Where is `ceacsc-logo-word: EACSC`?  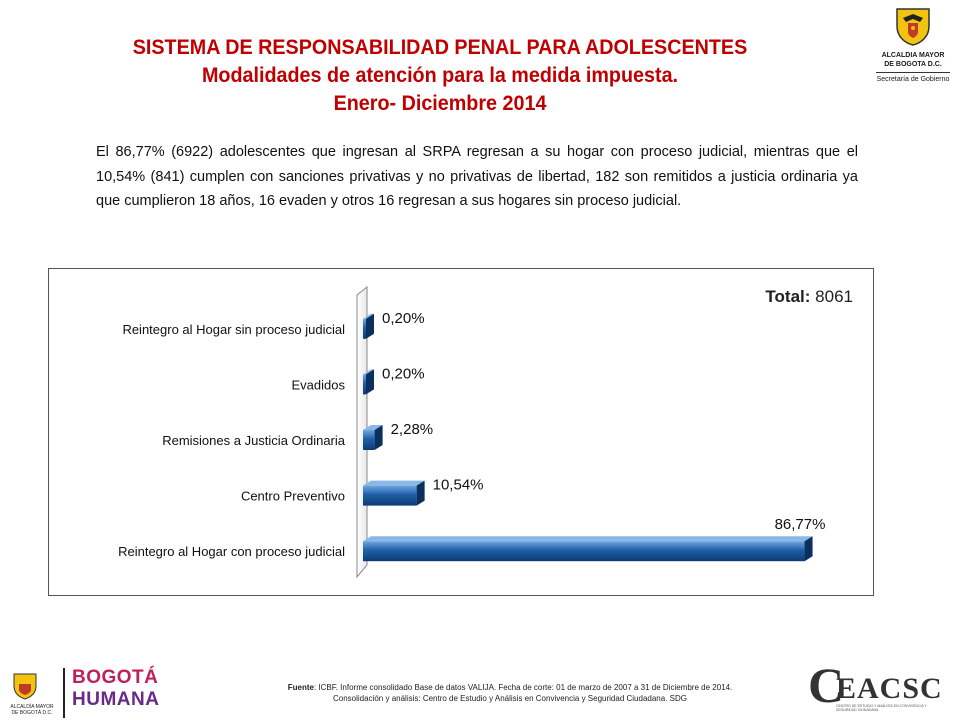
ceacsc-logo-word: EACSC is located at coordinates (889, 688).